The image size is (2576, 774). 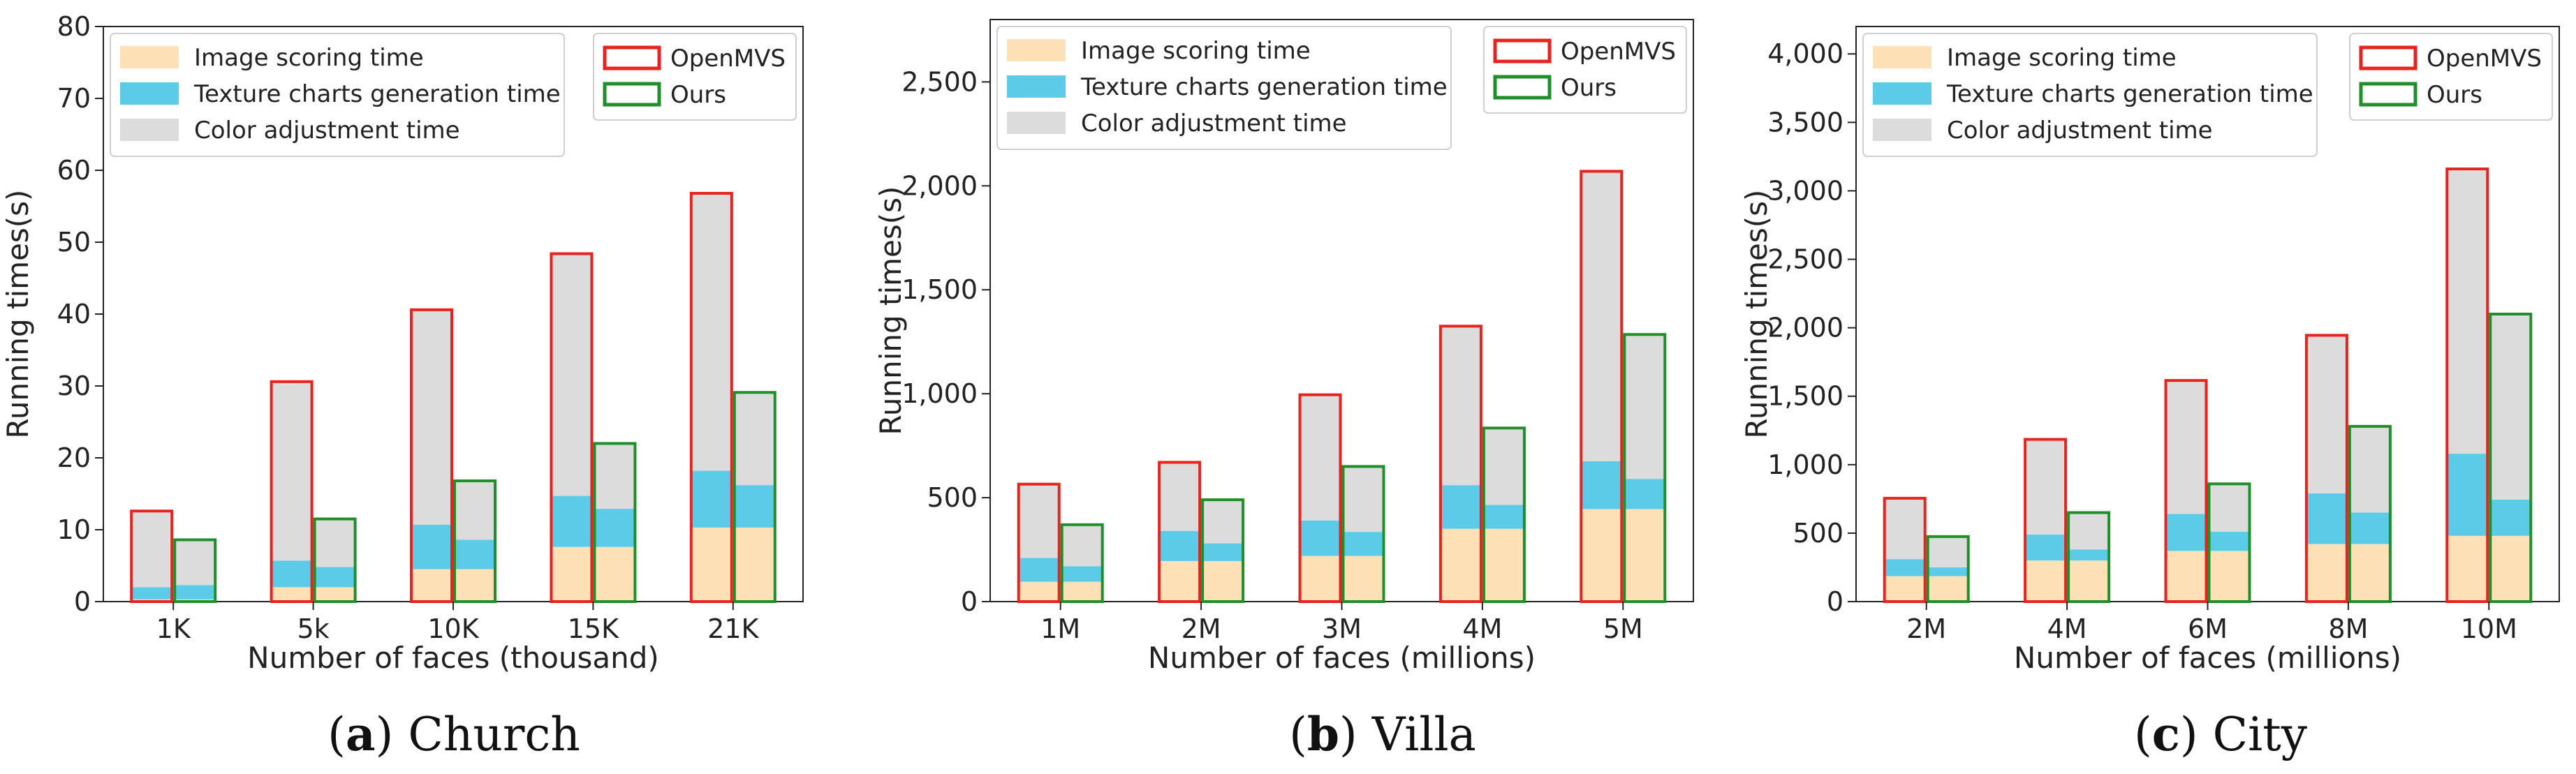 I want to click on y-tick-label: 4,000, so click(x=1805, y=53).